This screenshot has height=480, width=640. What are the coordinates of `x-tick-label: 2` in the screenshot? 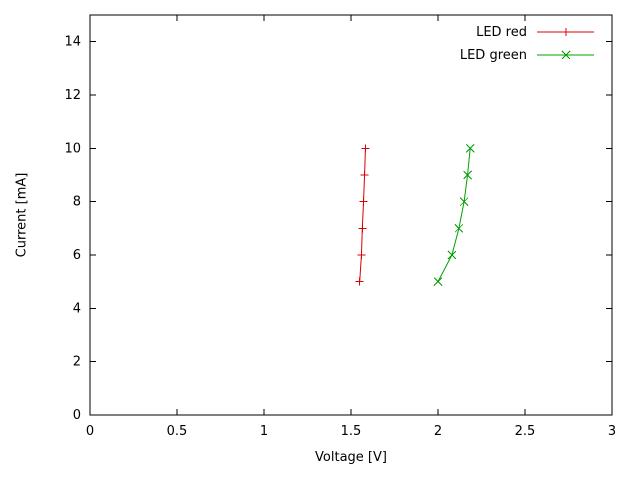 It's located at (438, 431).